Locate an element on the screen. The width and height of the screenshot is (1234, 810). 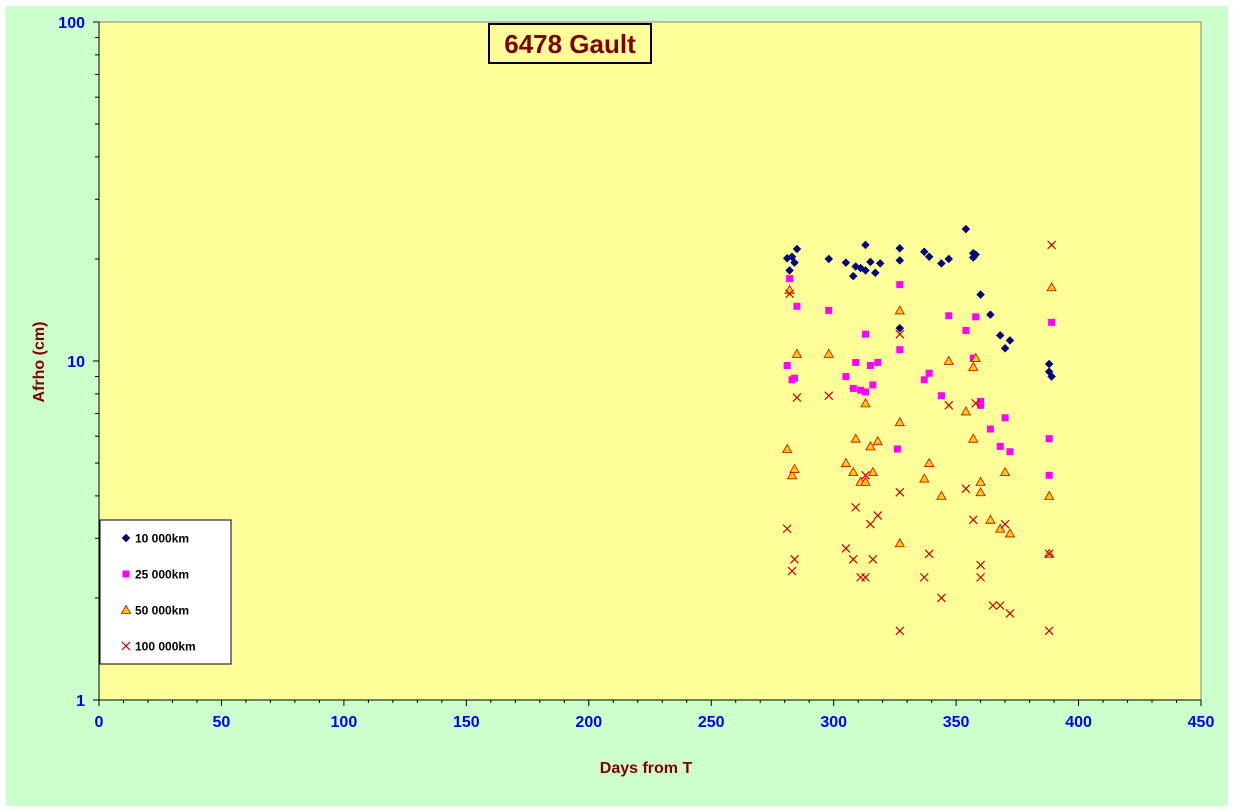
legend-label: 25 000km is located at coordinates (162, 575).